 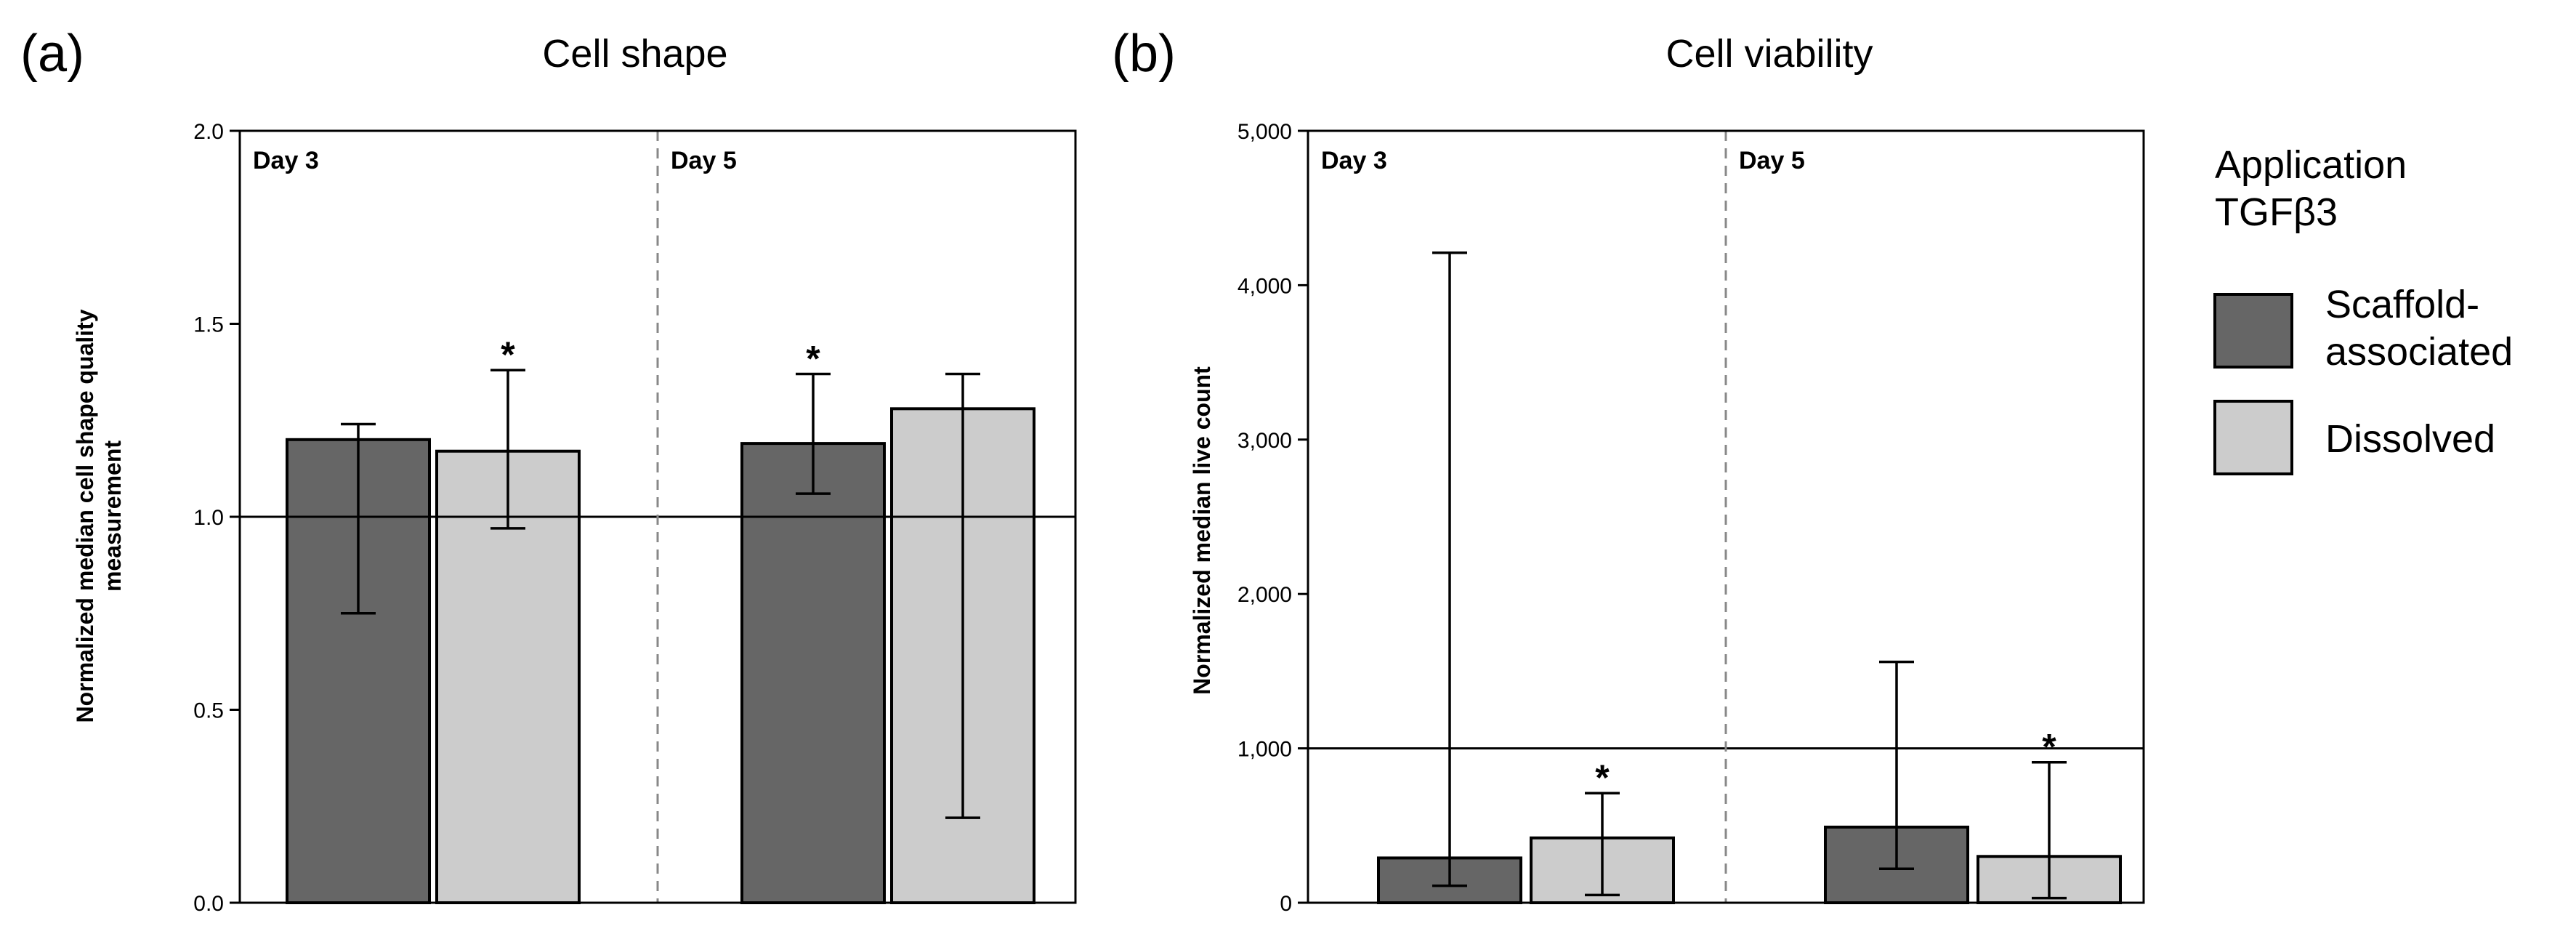 I want to click on legend-swatch-scaffold-associated, so click(x=2253, y=331).